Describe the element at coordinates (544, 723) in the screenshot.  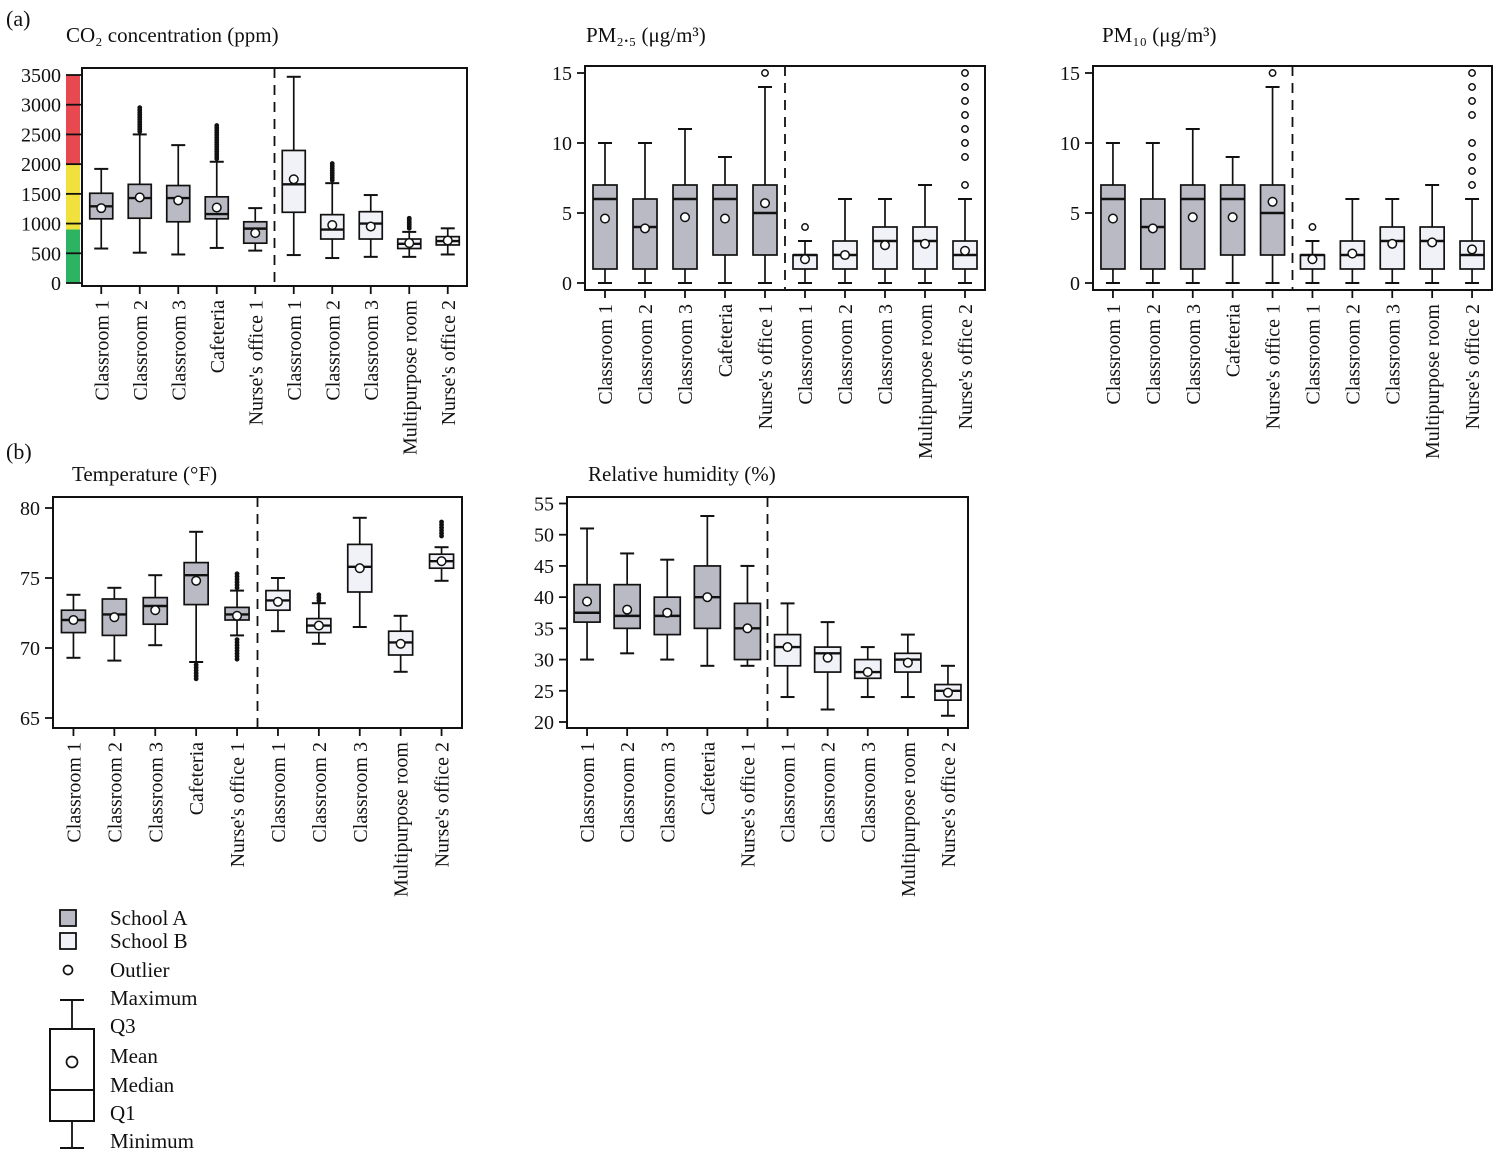
I see `y-tick-label: 20` at that location.